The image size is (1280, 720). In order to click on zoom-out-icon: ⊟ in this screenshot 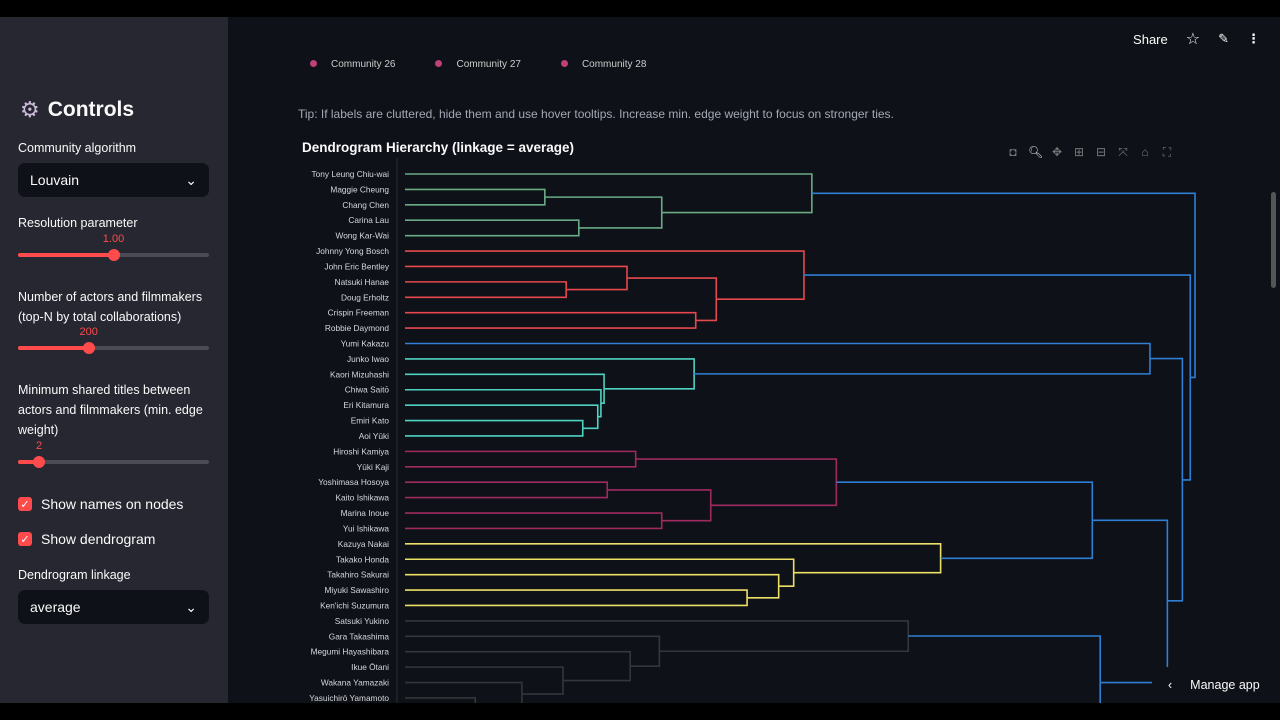, I will do `click(1101, 152)`.